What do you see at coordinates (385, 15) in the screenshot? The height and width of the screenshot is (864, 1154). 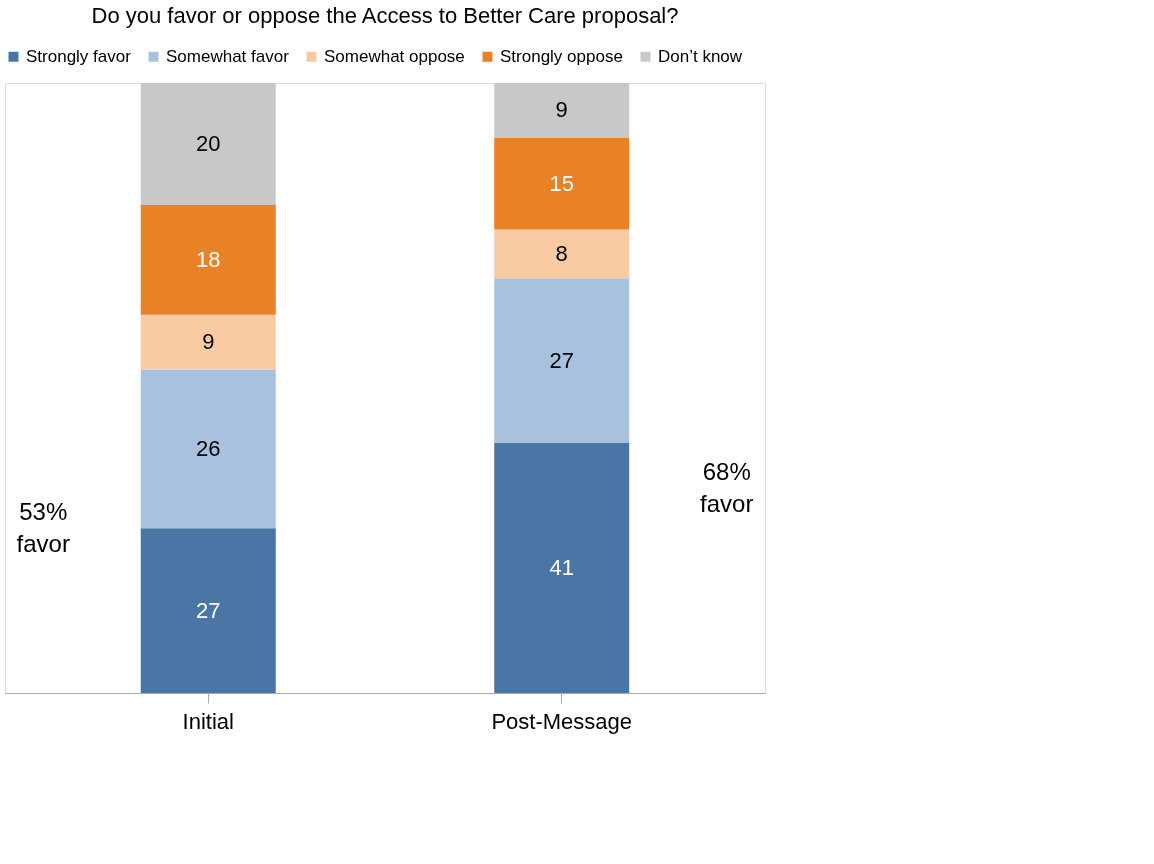 I see `chart-title: Do you favor or oppose the Access to Better Care proposal?` at bounding box center [385, 15].